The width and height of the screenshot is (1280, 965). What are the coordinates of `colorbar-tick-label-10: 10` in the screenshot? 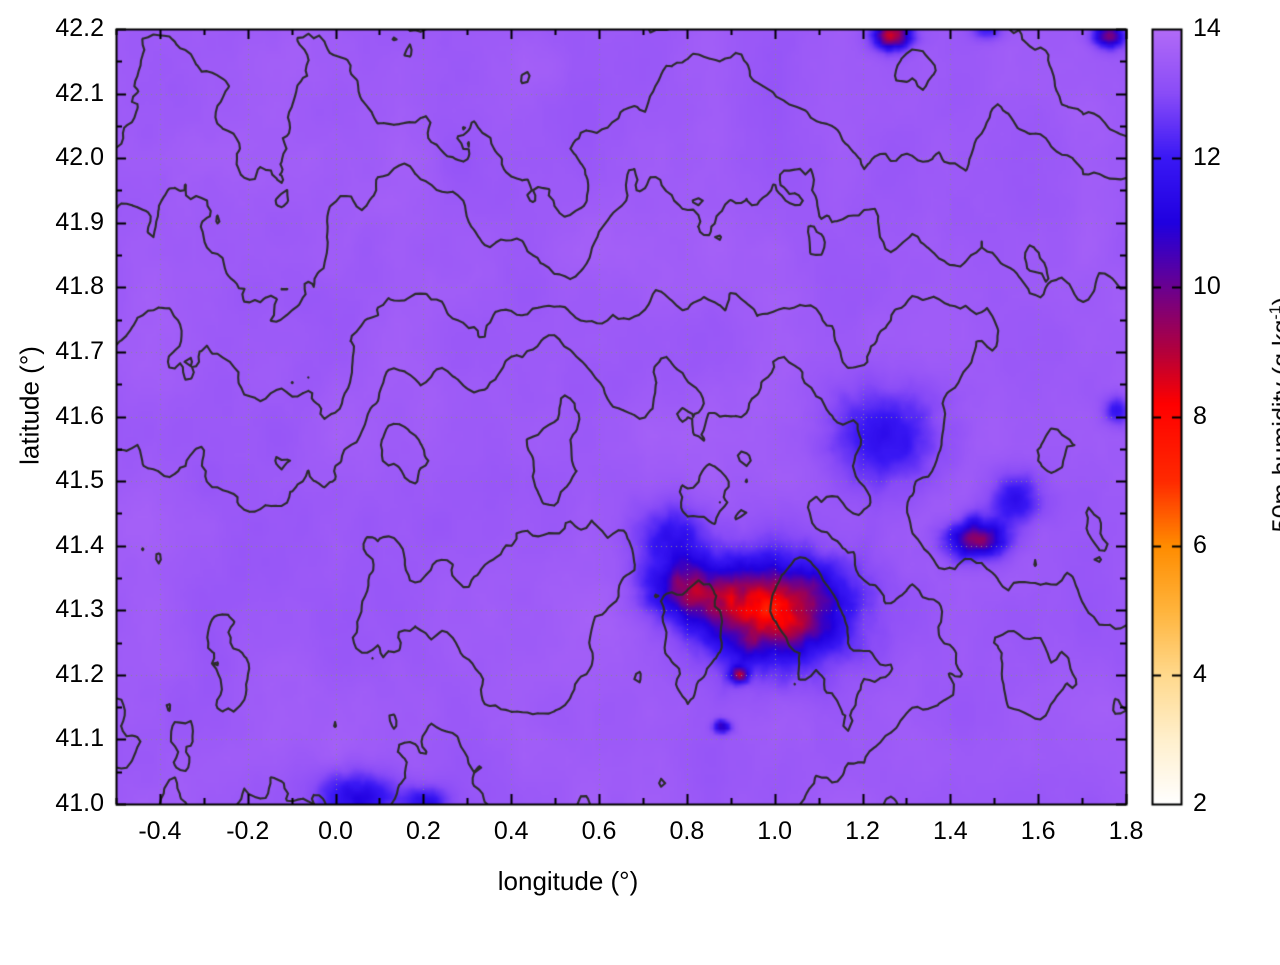 It's located at (1207, 286).